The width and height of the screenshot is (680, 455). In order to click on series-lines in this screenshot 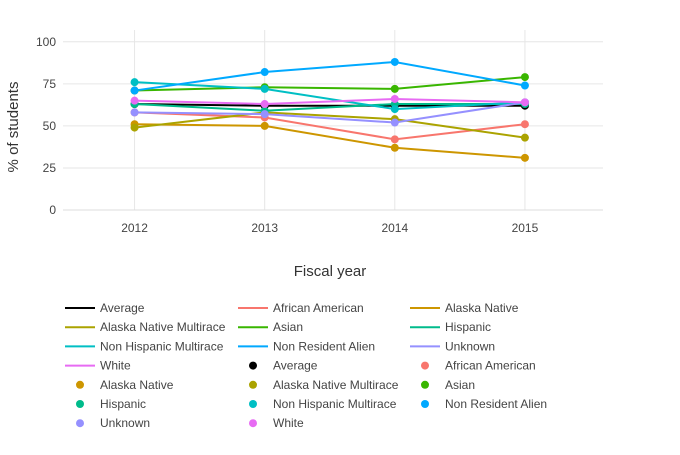, I will do `click(330, 109)`.